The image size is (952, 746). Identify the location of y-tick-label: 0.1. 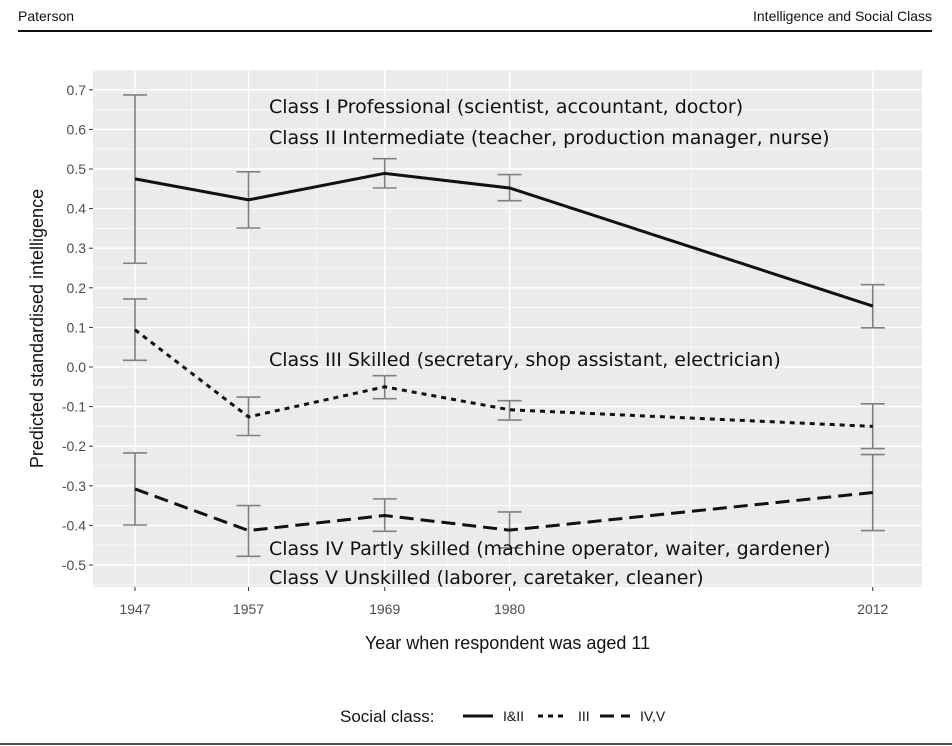
(77, 327).